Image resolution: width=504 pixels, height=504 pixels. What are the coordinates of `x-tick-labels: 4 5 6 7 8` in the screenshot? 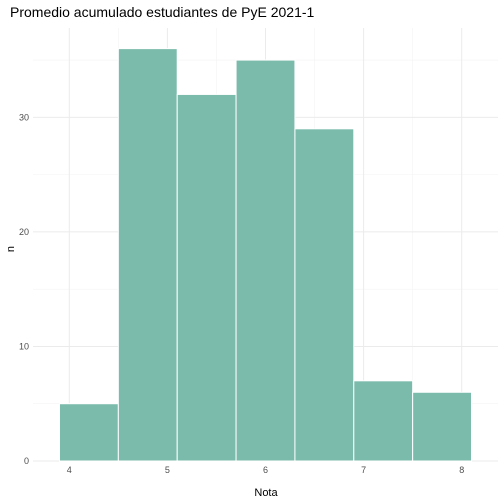 It's located at (265, 470).